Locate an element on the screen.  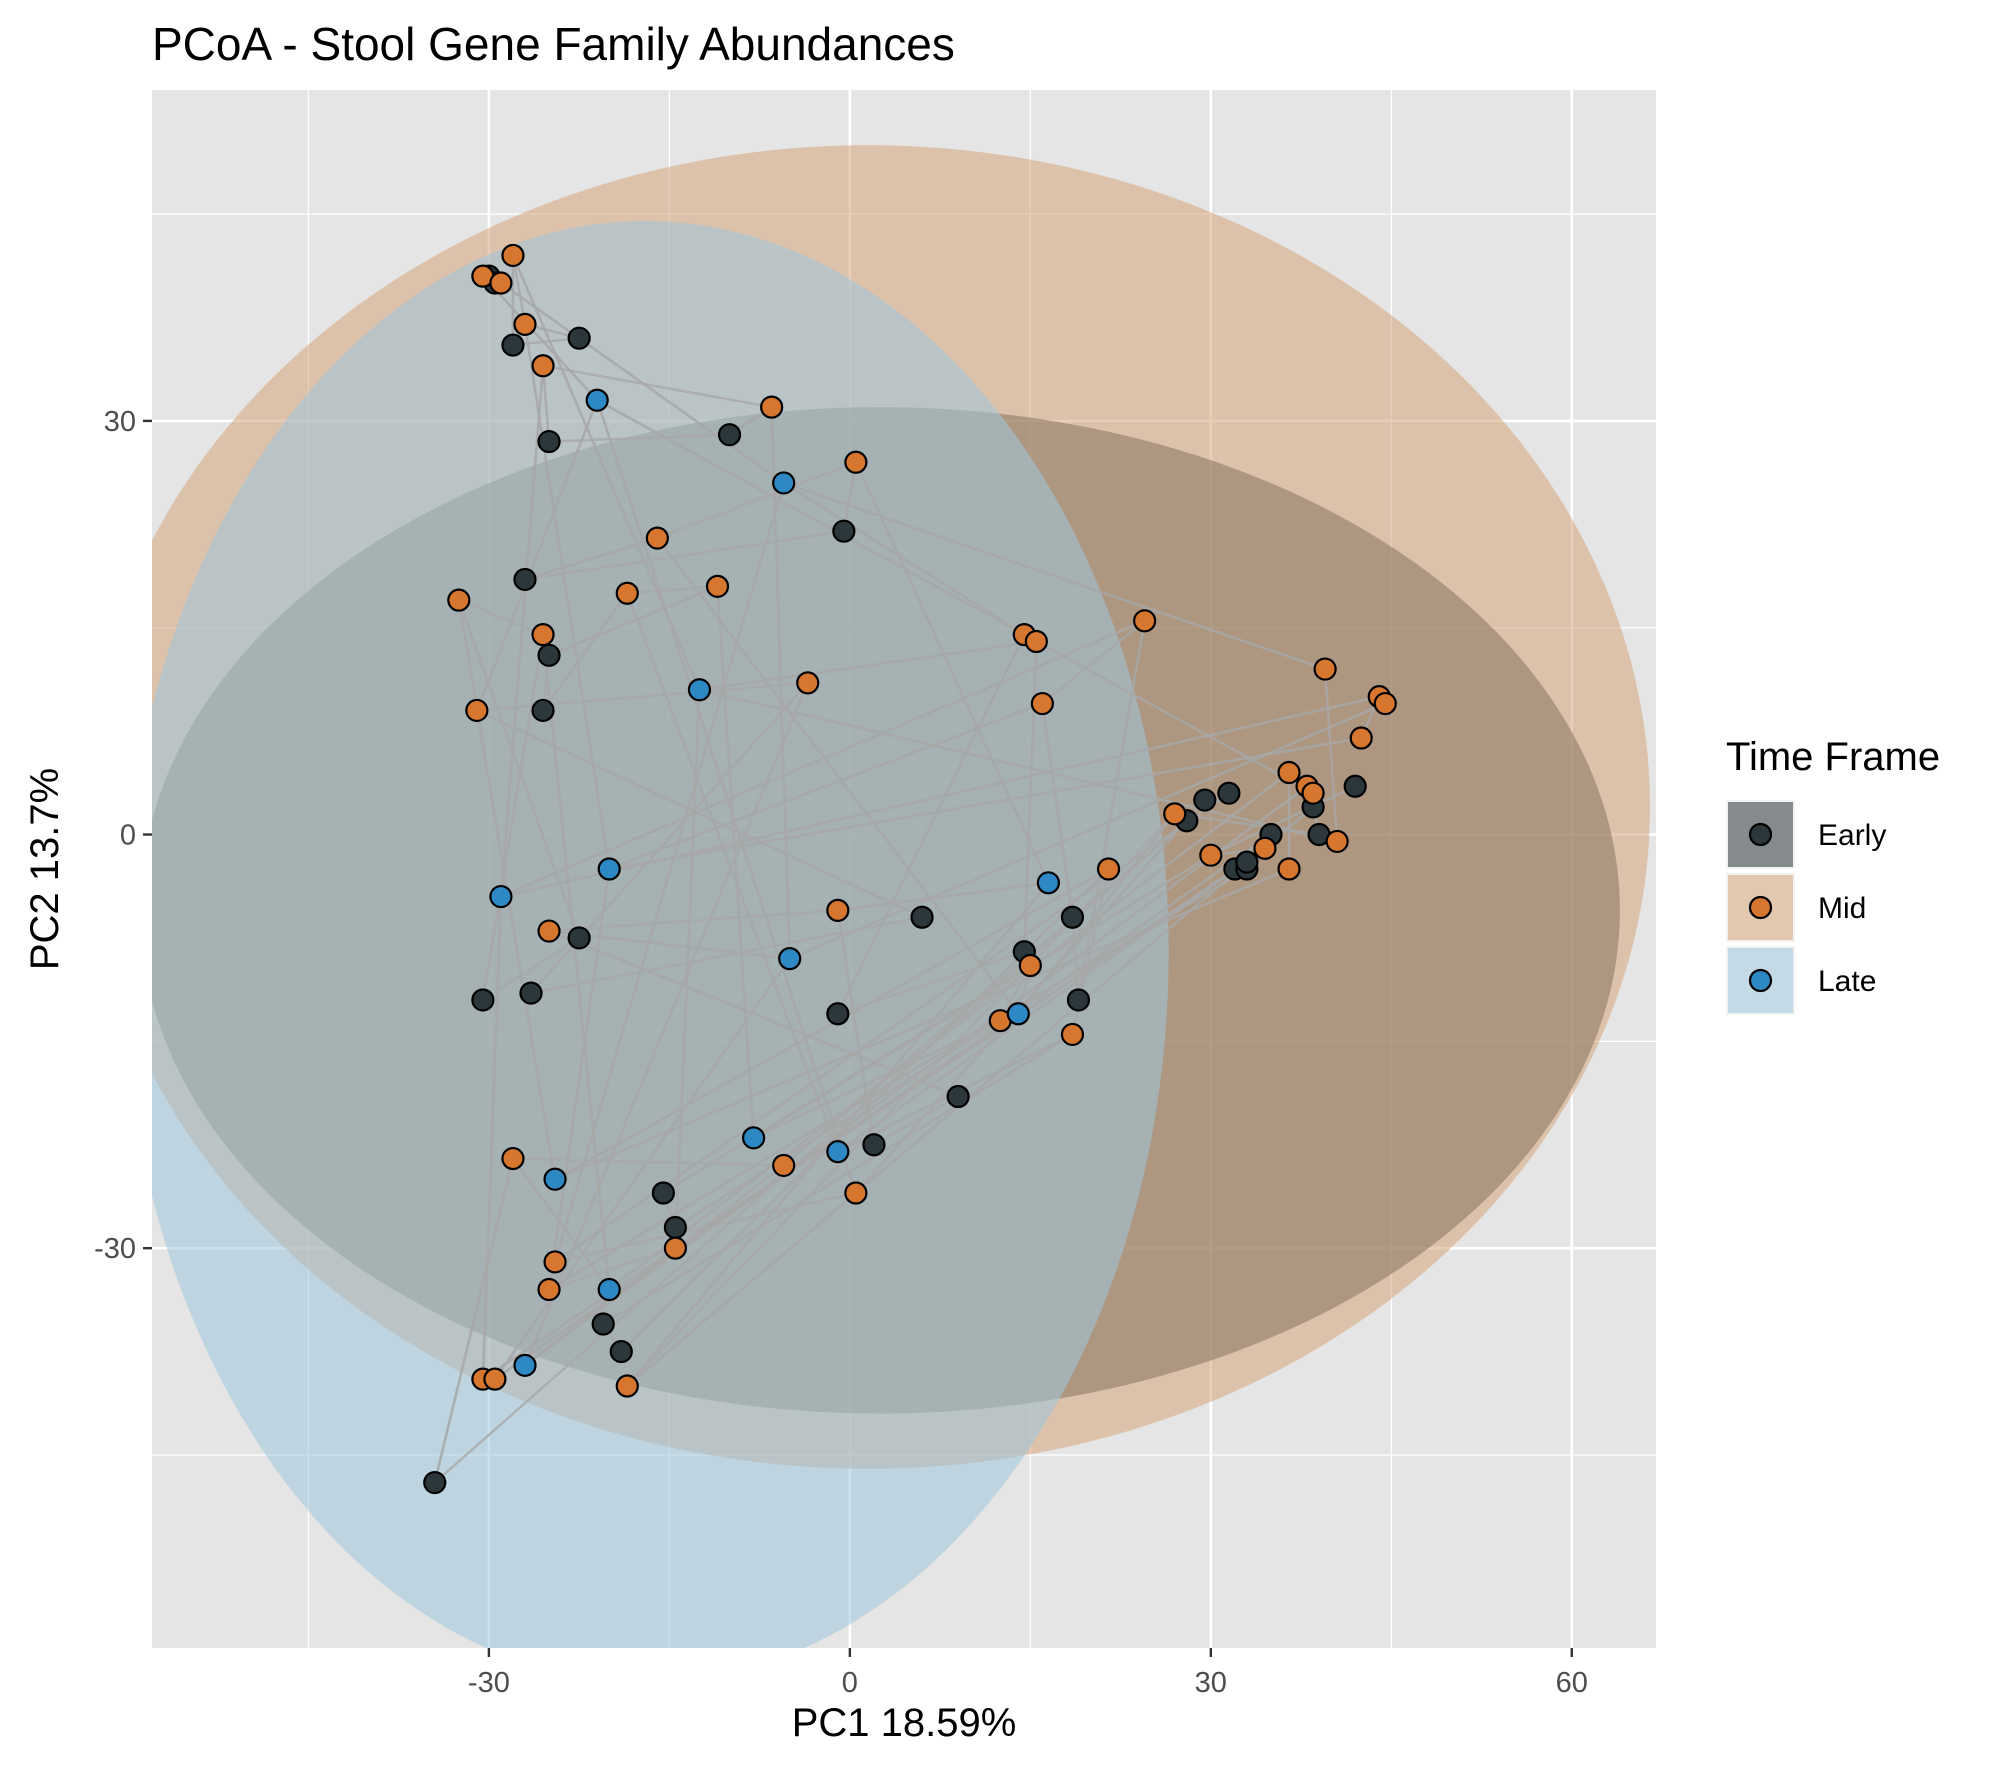
x-axis-ticks: -30 0 30 60 is located at coordinates (1028, 1673).